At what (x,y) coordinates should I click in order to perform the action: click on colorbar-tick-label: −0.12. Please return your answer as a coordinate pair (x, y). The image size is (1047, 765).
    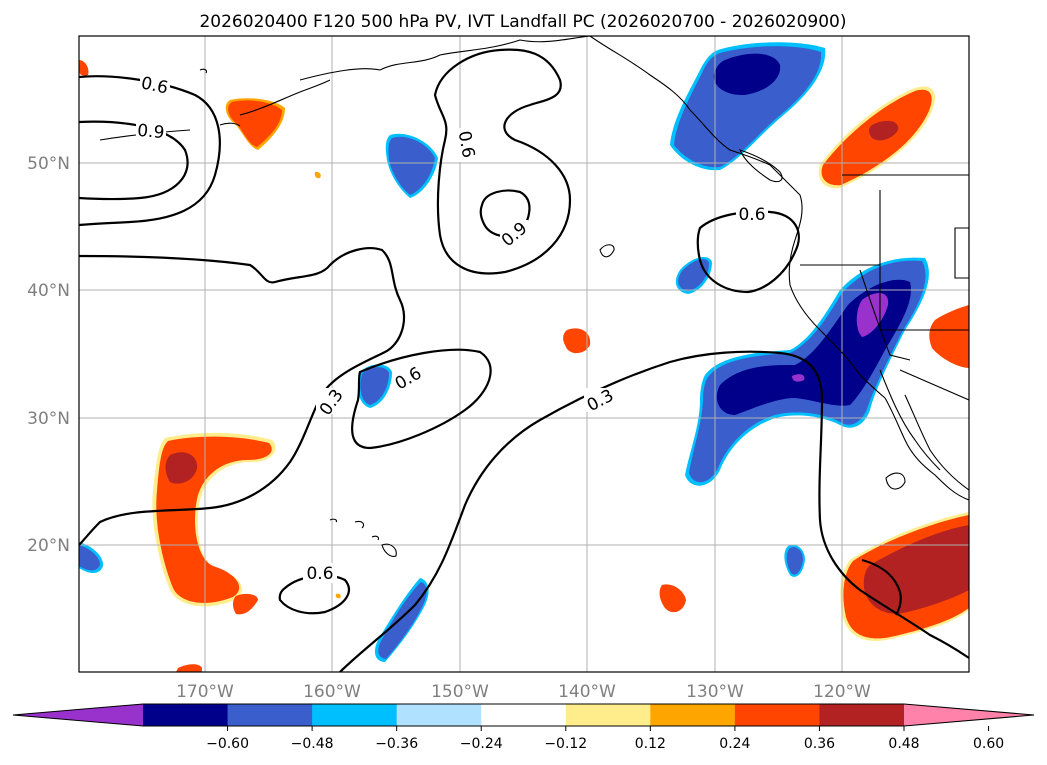
    Looking at the image, I should click on (565, 744).